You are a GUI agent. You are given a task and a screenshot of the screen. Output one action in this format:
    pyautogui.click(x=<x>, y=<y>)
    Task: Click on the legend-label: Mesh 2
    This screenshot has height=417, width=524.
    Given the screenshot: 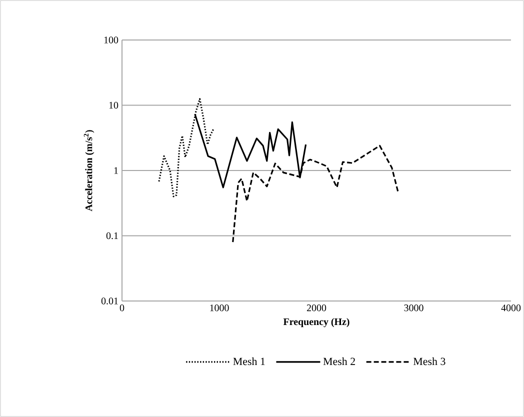 What is the action you would take?
    pyautogui.click(x=339, y=361)
    